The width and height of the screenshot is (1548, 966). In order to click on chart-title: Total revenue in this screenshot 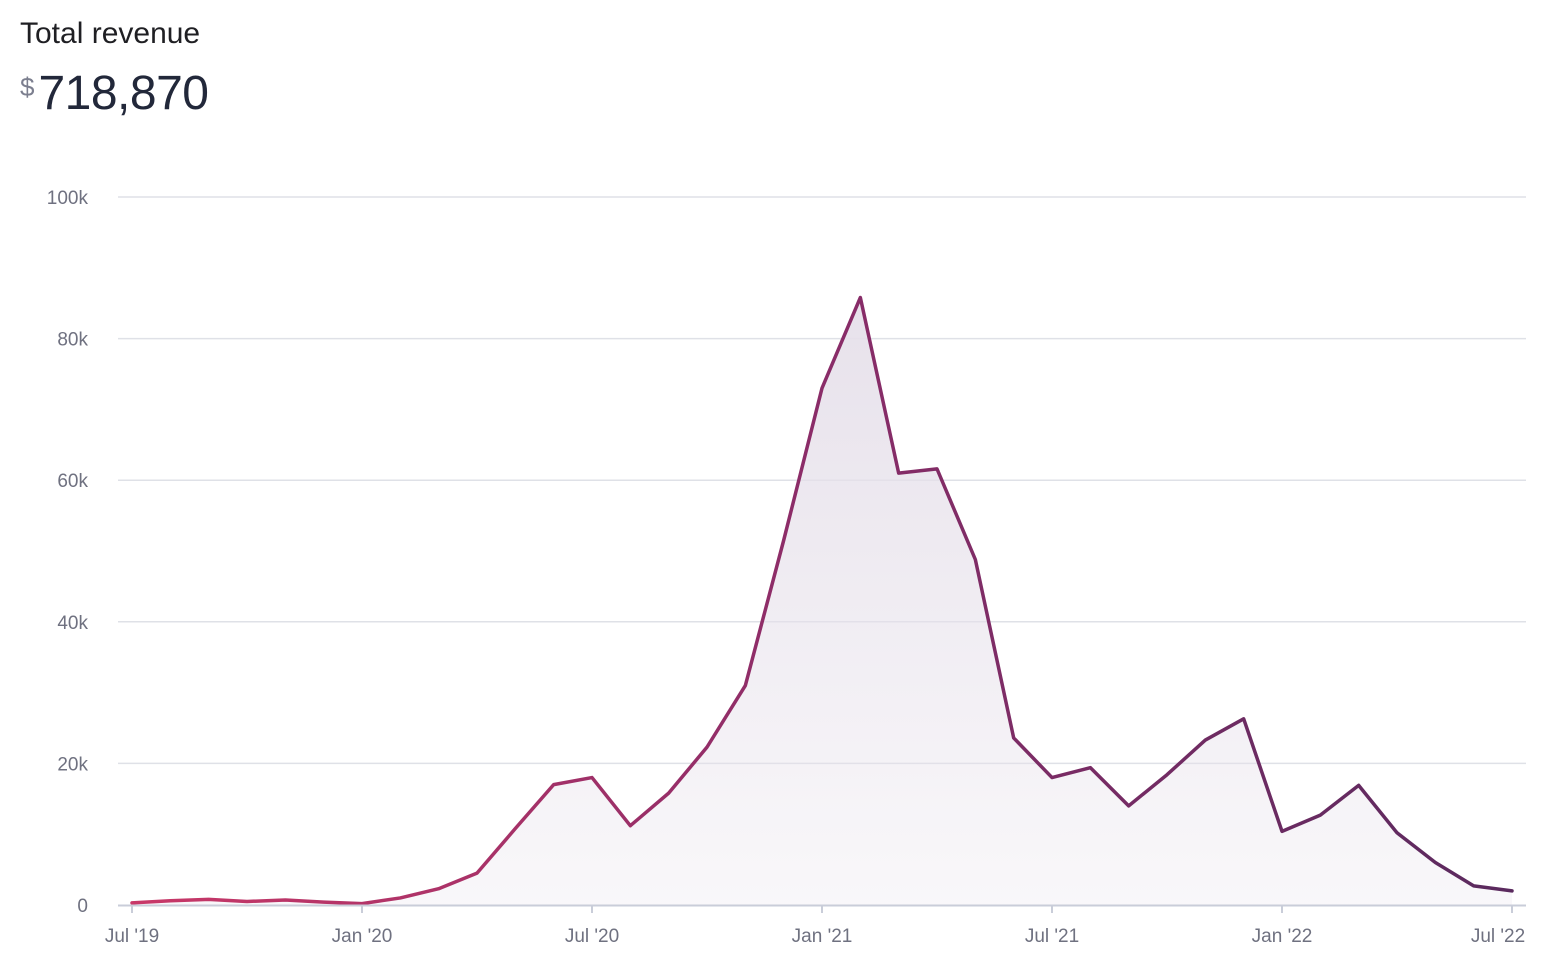, I will do `click(110, 33)`.